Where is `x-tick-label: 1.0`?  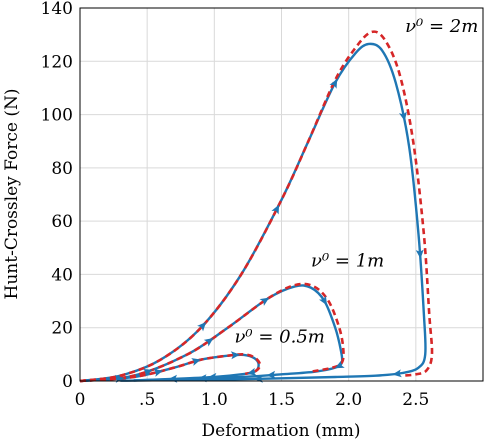 x-tick-label: 1.0 is located at coordinates (214, 400).